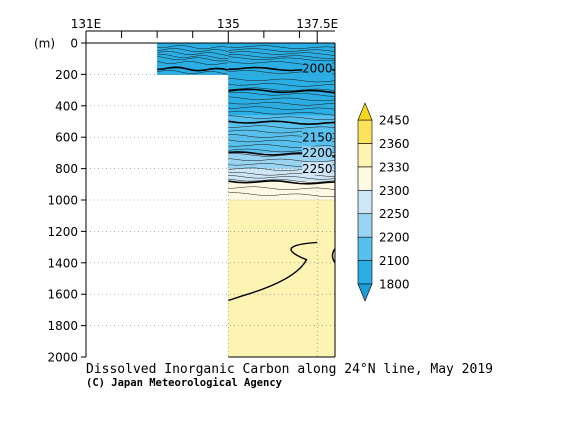 This screenshot has width=570, height=423. I want to click on contour-label-bg, so click(317, 153).